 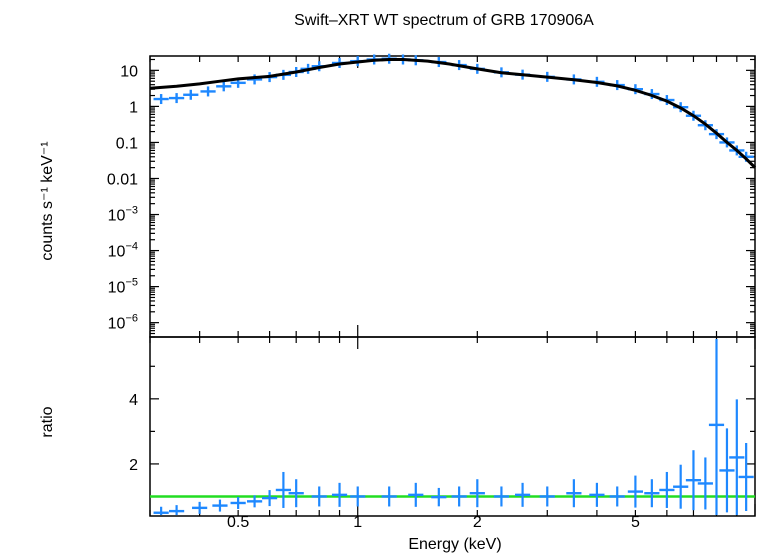 I want to click on y-tick-label: 2, so click(x=133, y=465).